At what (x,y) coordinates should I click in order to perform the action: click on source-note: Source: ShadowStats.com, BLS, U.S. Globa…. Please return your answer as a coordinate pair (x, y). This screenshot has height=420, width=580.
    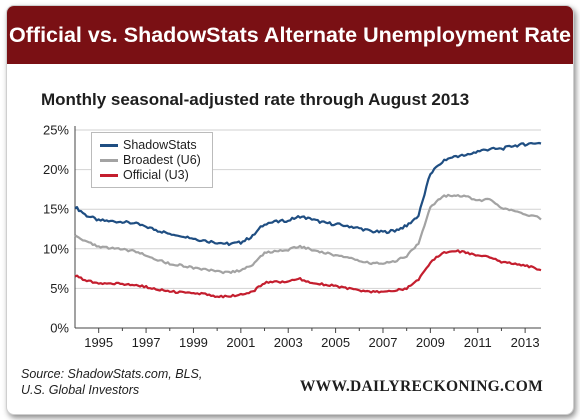
    Looking at the image, I should click on (111, 382).